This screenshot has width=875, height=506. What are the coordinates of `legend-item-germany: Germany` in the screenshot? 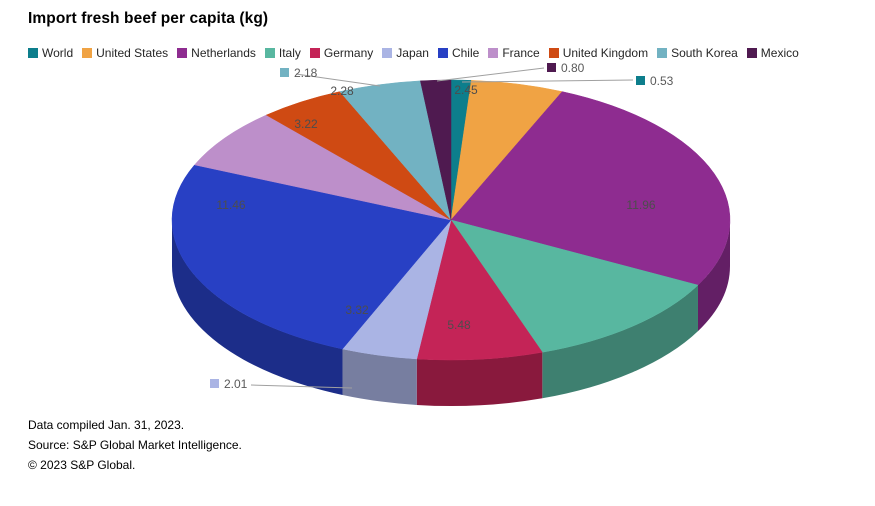 It's located at (341, 53).